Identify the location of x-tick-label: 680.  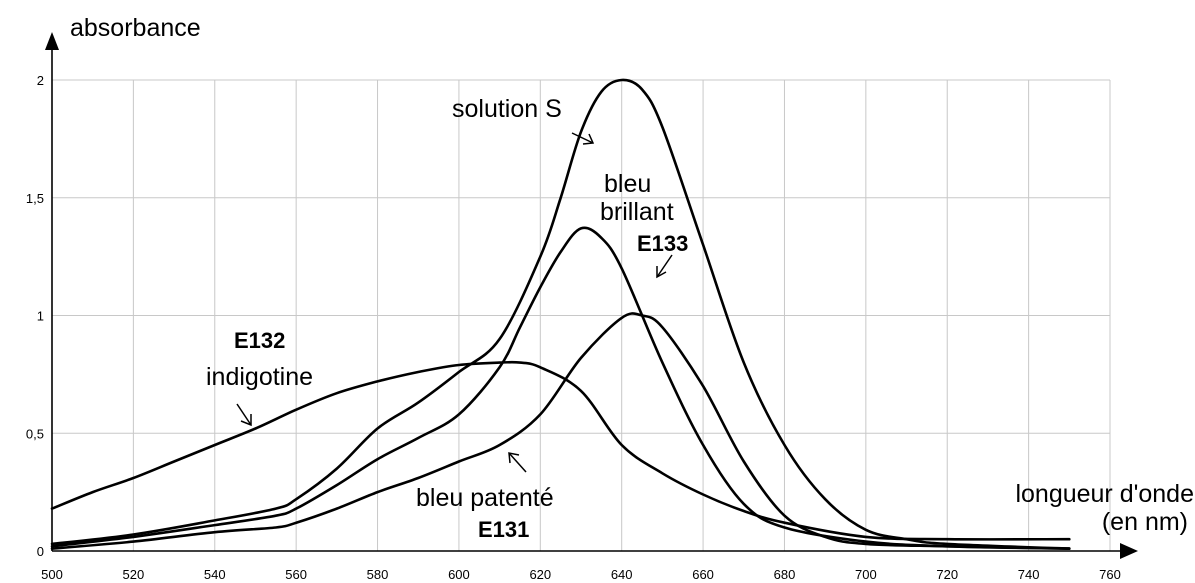
(785, 574).